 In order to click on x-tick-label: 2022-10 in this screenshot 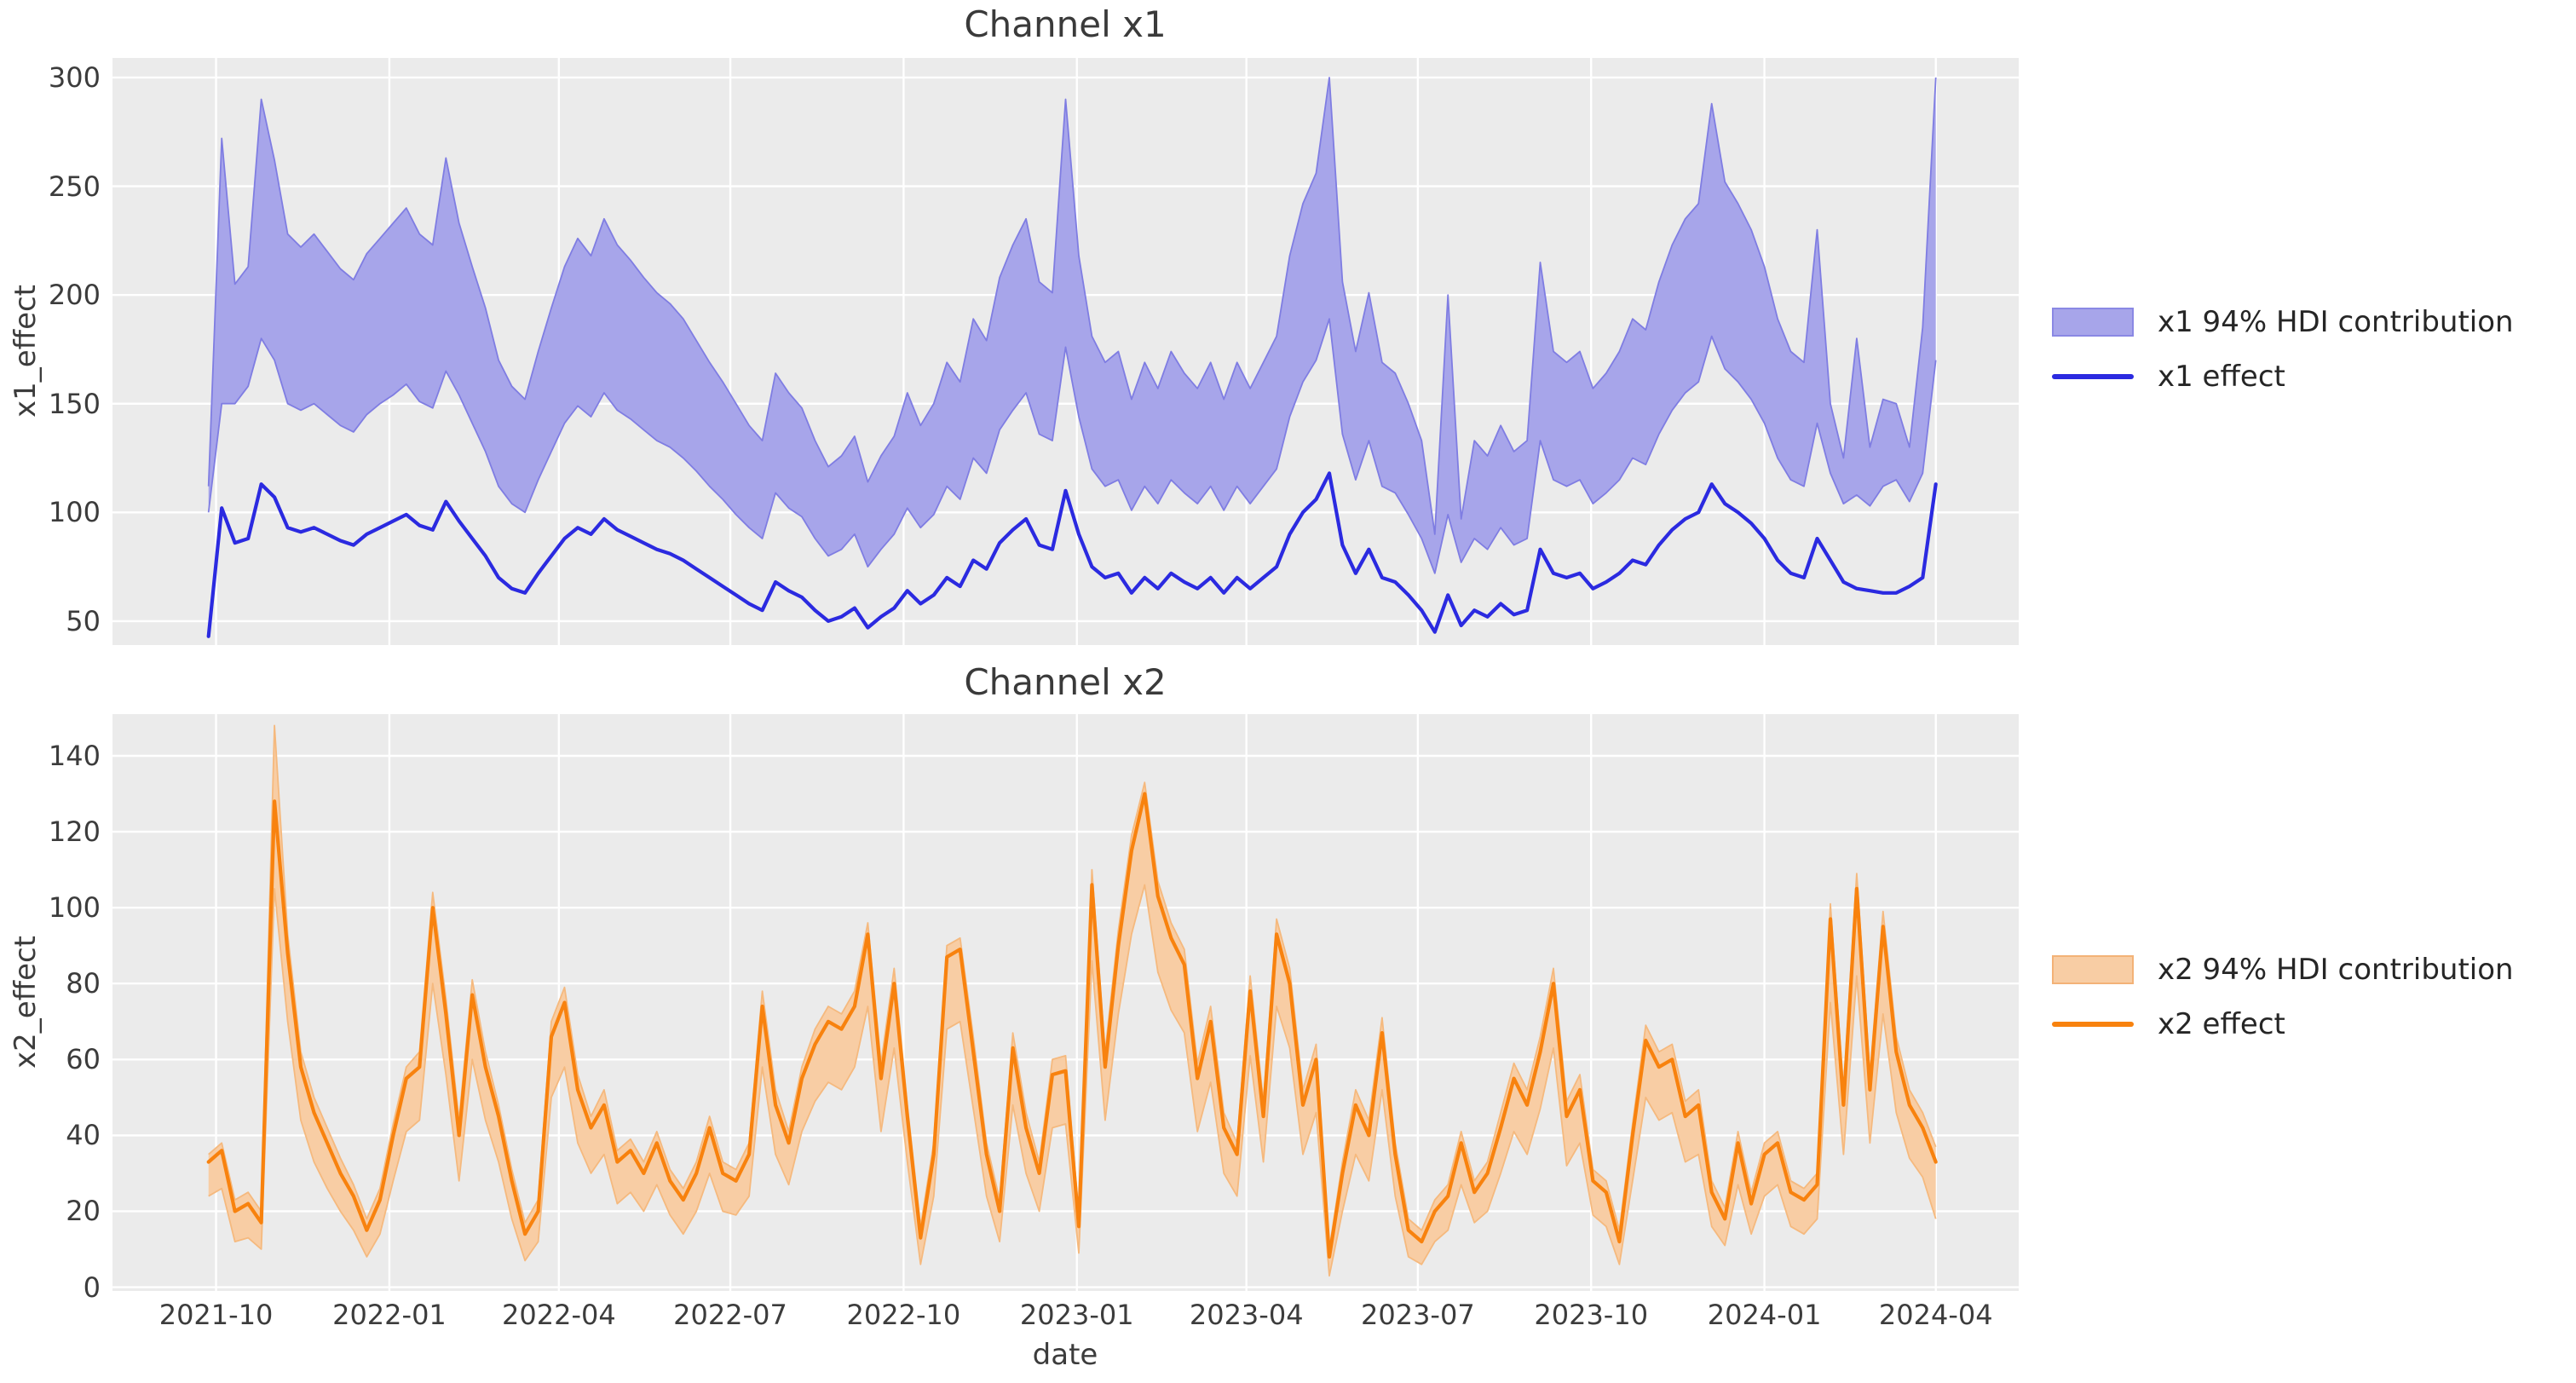, I will do `click(903, 1315)`.